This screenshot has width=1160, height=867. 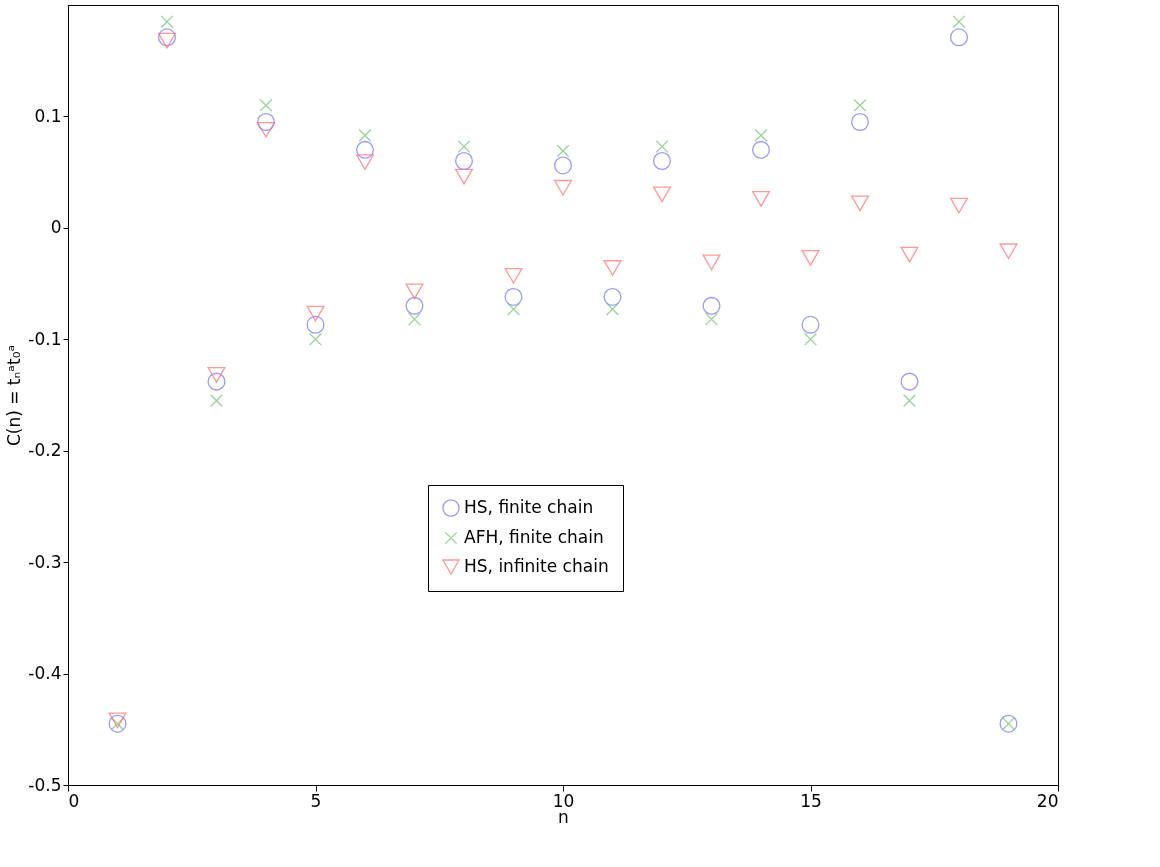 What do you see at coordinates (14, 395) in the screenshot?
I see `y-axis-title: C(n) = tₙᵃt₀ᵃ` at bounding box center [14, 395].